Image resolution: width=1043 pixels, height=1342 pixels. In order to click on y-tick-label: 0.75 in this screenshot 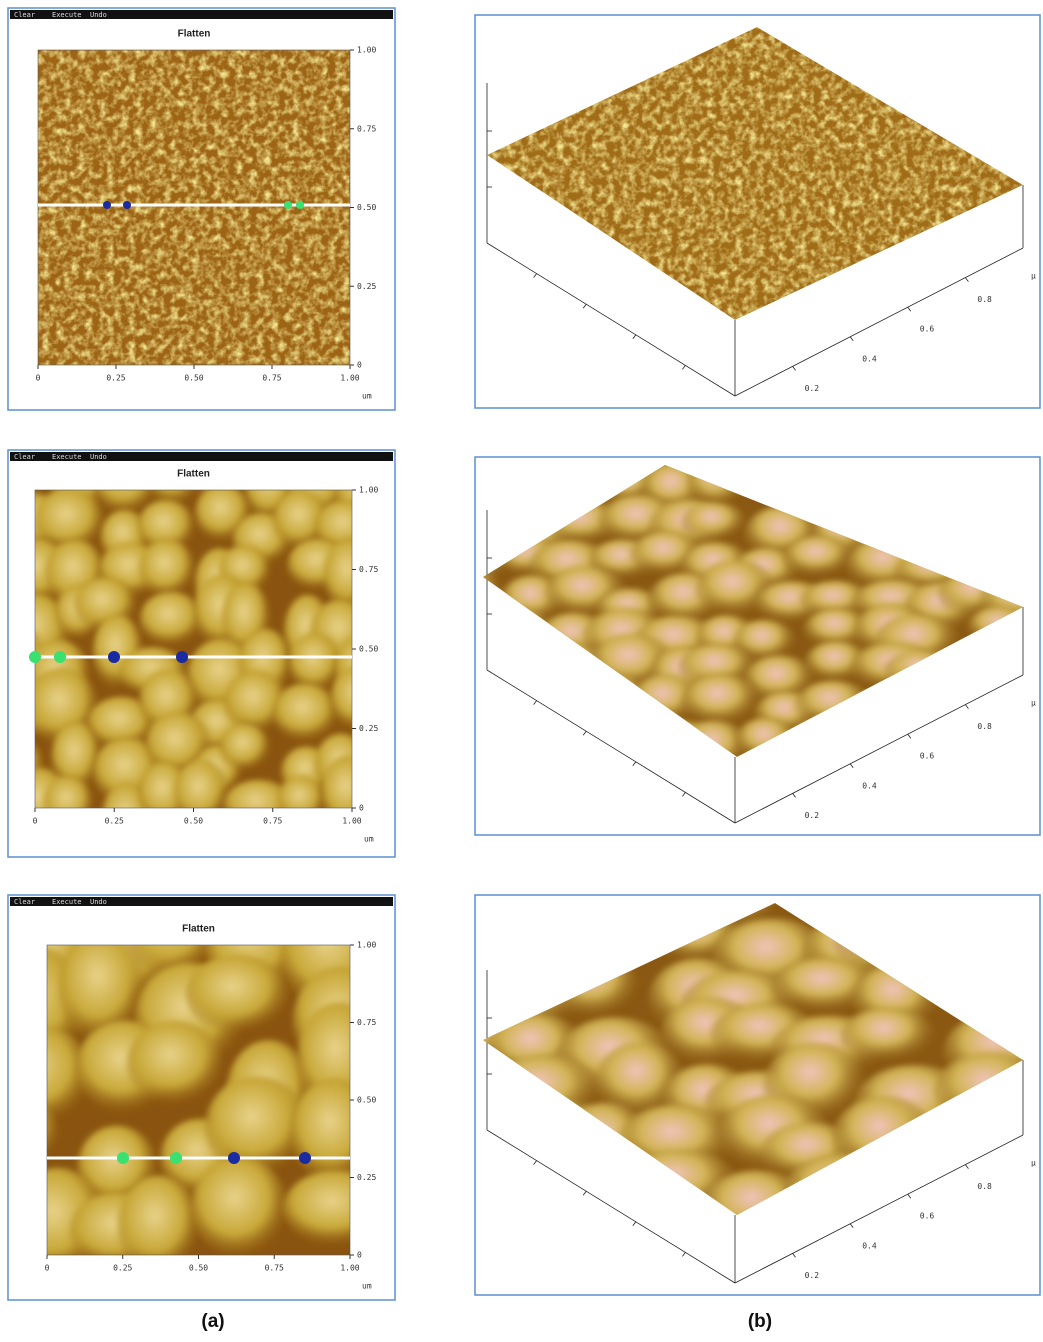, I will do `click(366, 128)`.